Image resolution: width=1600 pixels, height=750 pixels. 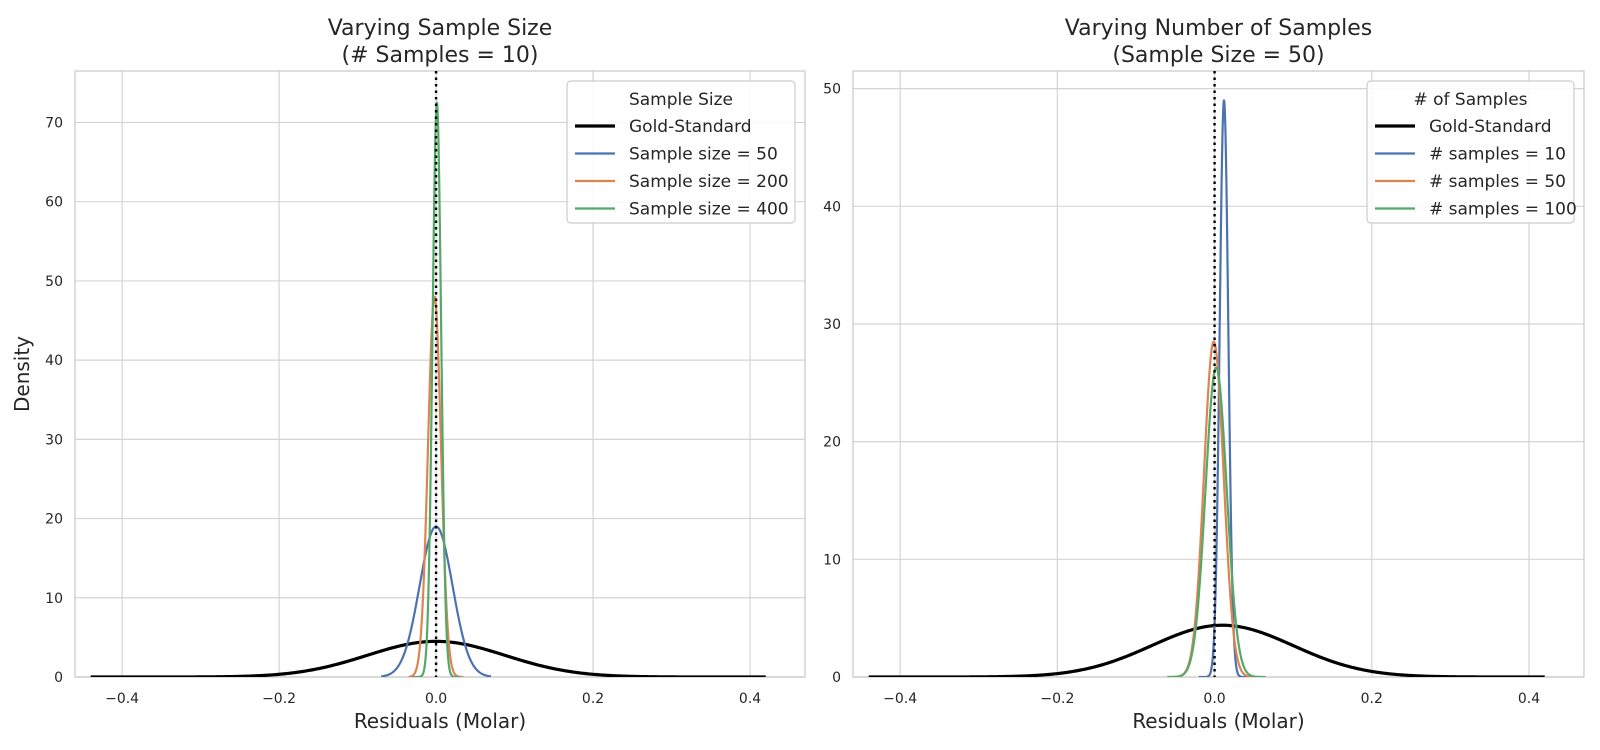 I want to click on y-tick-label: 60, so click(x=54, y=203).